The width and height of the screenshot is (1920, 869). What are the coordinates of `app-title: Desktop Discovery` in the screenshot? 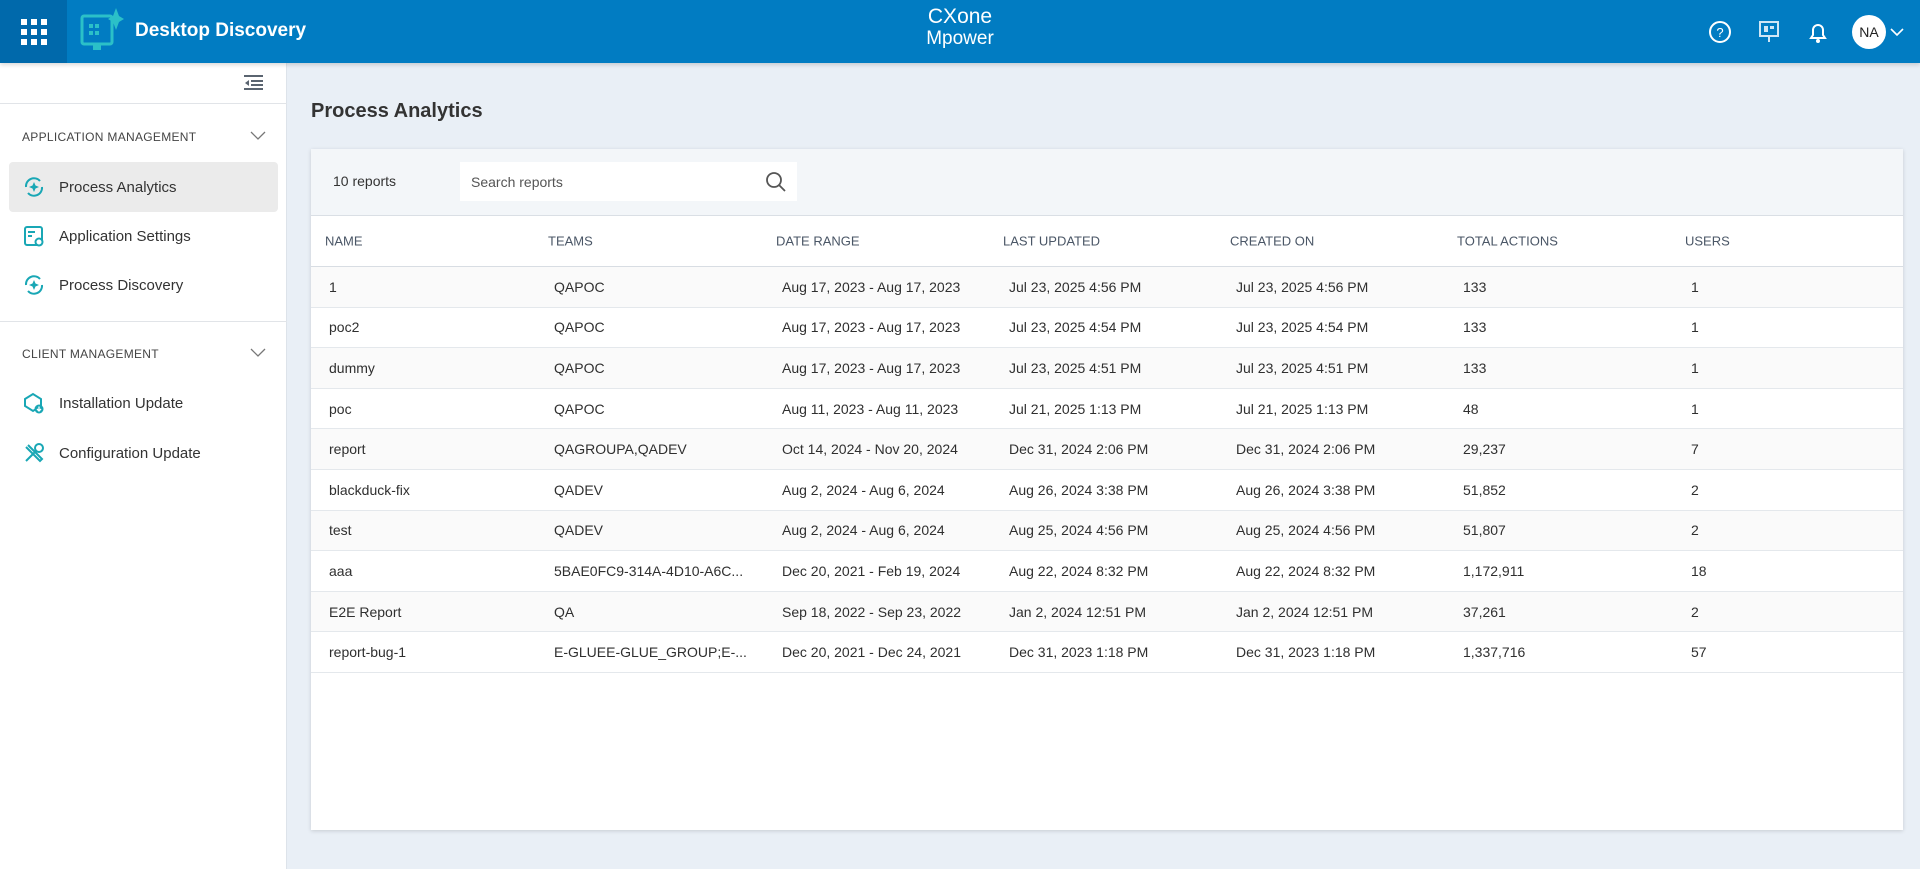 It's located at (221, 30).